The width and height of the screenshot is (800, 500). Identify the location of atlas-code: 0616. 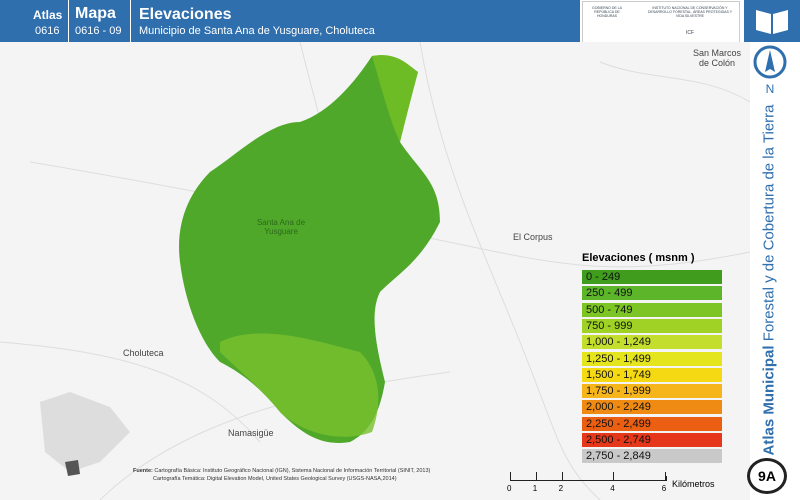
(47, 31).